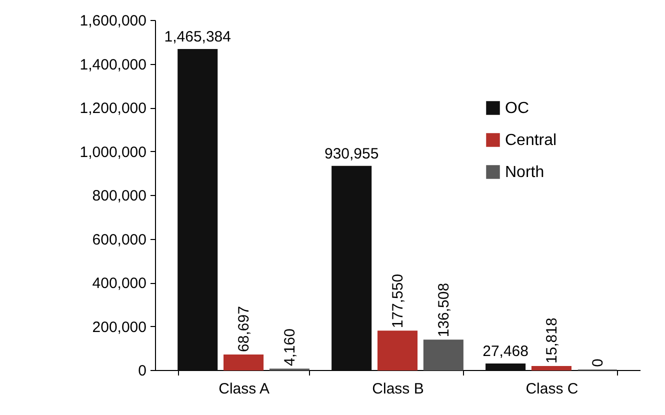  What do you see at coordinates (351, 153) in the screenshot?
I see `data-label: 930,955` at bounding box center [351, 153].